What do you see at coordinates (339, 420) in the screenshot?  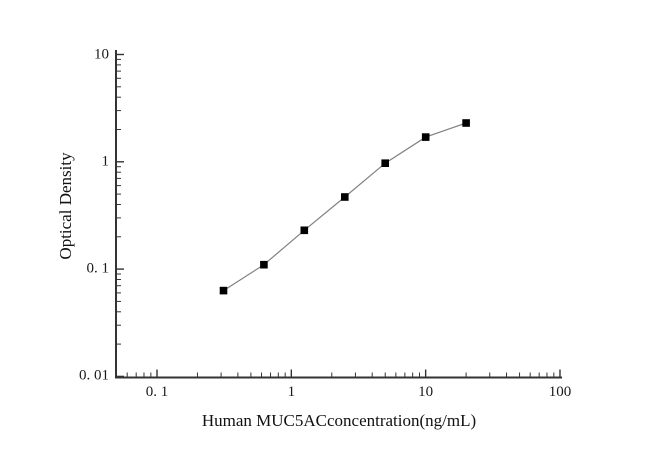 I see `x-axis-title: Human MUC5ACconcentration(ng/mL)` at bounding box center [339, 420].